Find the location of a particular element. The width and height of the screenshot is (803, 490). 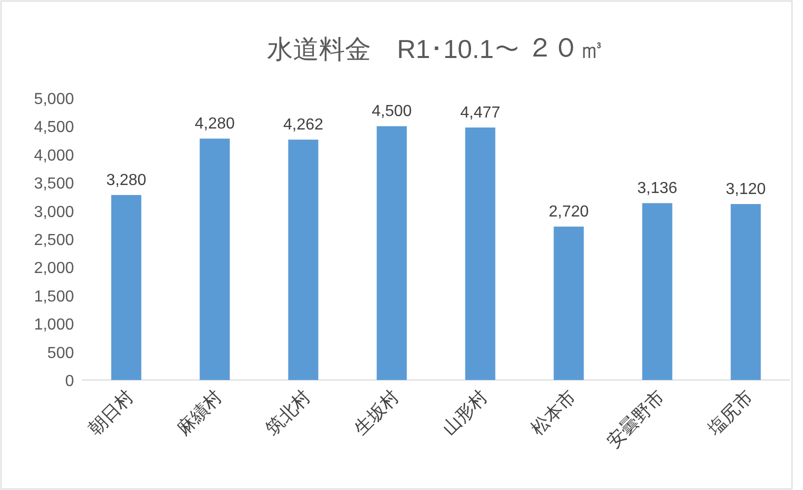

x-tick-label: 安曇野市 is located at coordinates (635, 419).